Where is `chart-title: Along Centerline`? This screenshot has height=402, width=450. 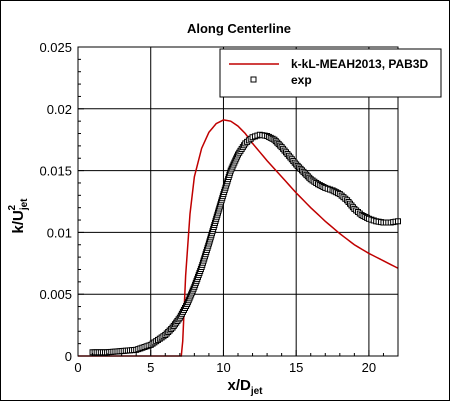
chart-title: Along Centerline is located at coordinates (239, 28).